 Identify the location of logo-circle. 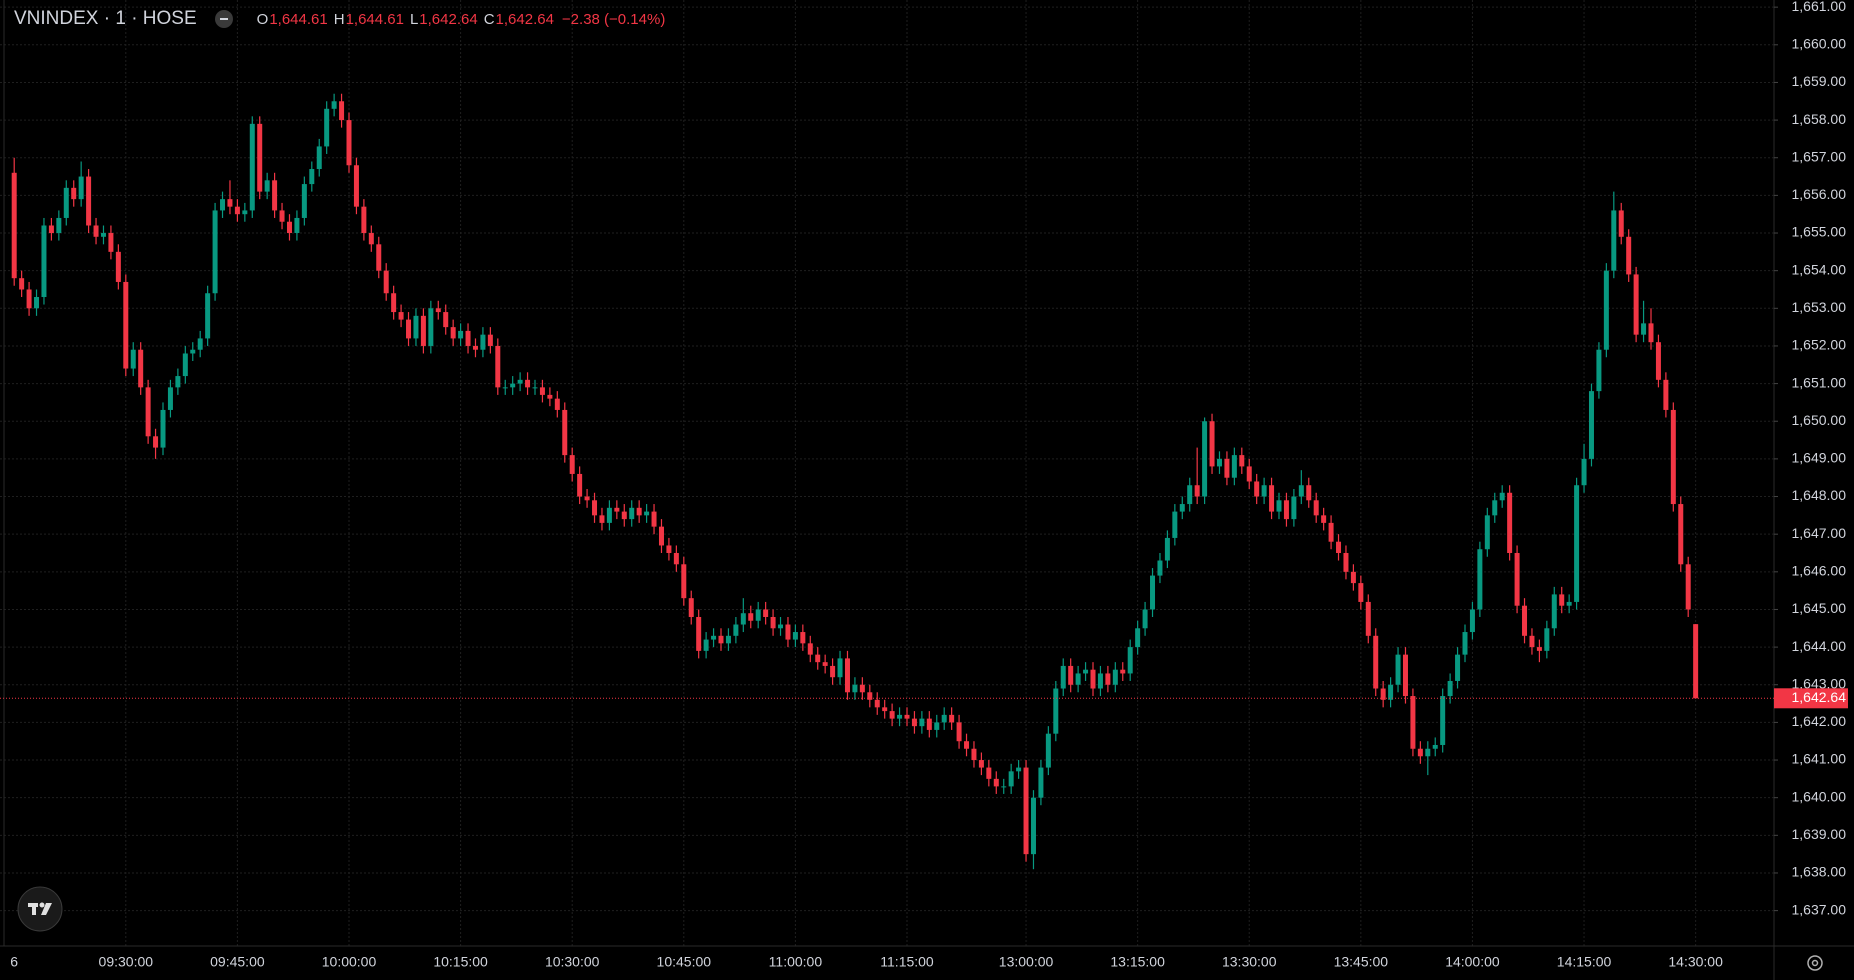
(40, 909).